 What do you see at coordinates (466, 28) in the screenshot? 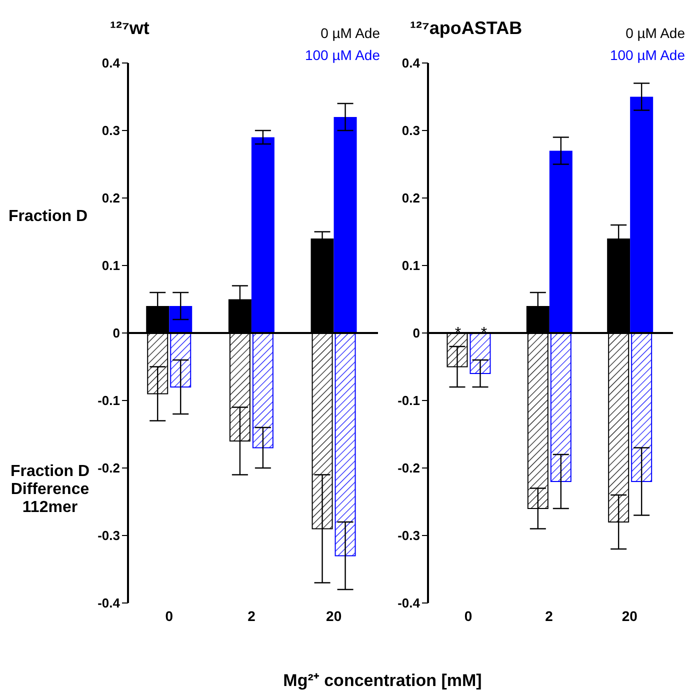
I see `chart-title: ¹²⁷apoASTAB` at bounding box center [466, 28].